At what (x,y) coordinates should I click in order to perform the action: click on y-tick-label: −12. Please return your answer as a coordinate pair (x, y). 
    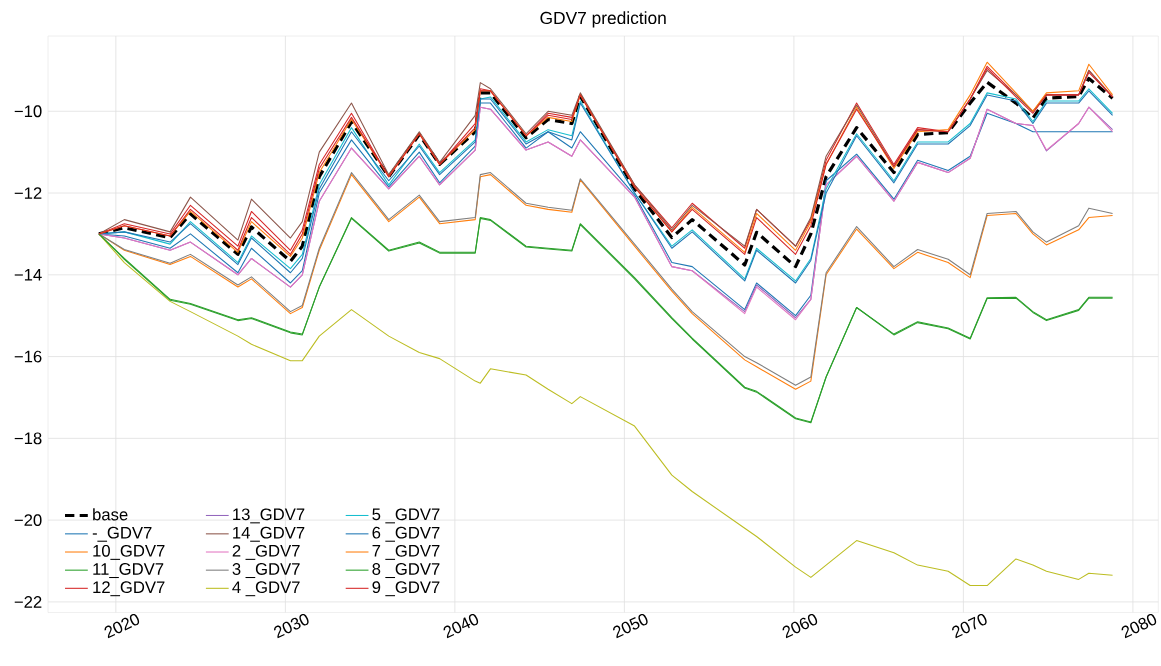
    Looking at the image, I should click on (28, 193).